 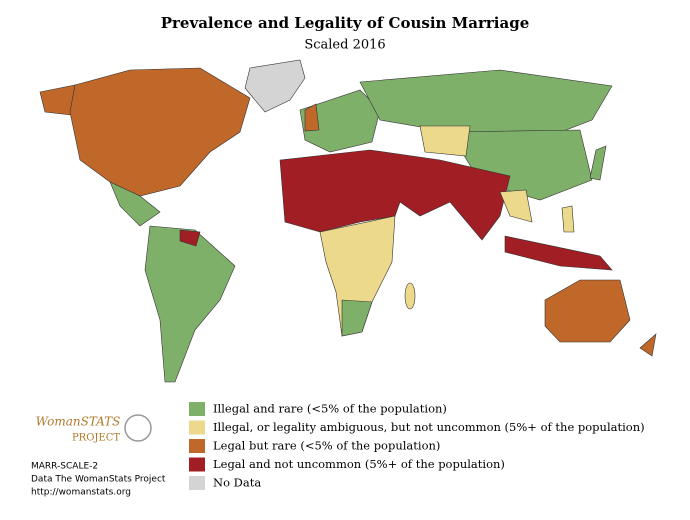 I want to click on australia, so click(x=587, y=311).